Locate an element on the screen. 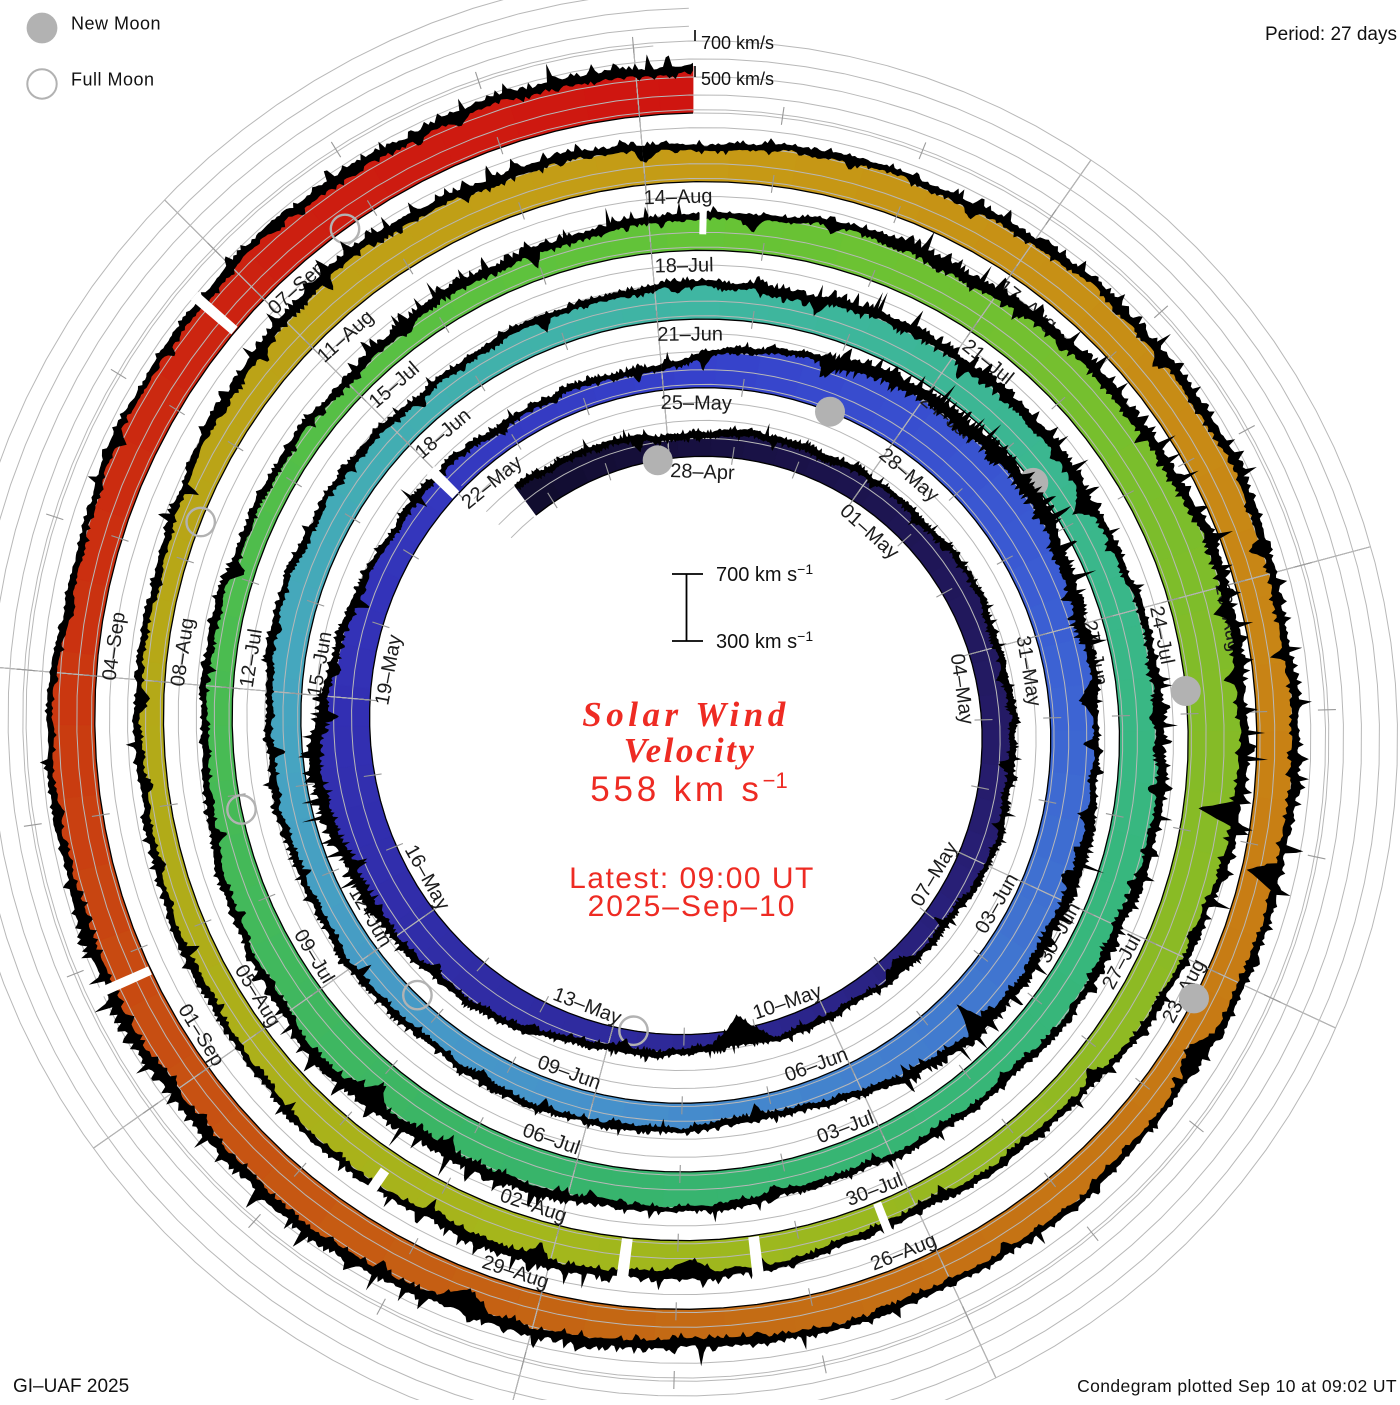  svg-text:Condegram plotted Sep 10 at 09: Condegram plotted Sep 10 at 09:02 UT is located at coordinates (1237, 1386).